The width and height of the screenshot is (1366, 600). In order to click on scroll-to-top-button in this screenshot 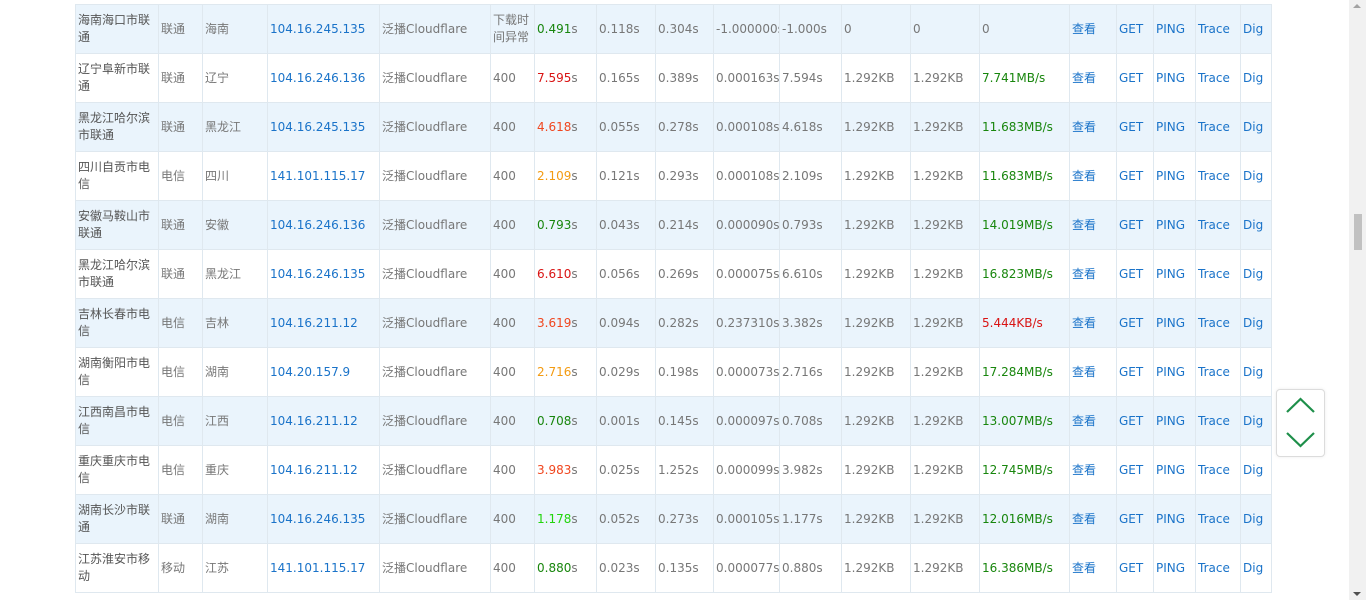, I will do `click(1300, 406)`.